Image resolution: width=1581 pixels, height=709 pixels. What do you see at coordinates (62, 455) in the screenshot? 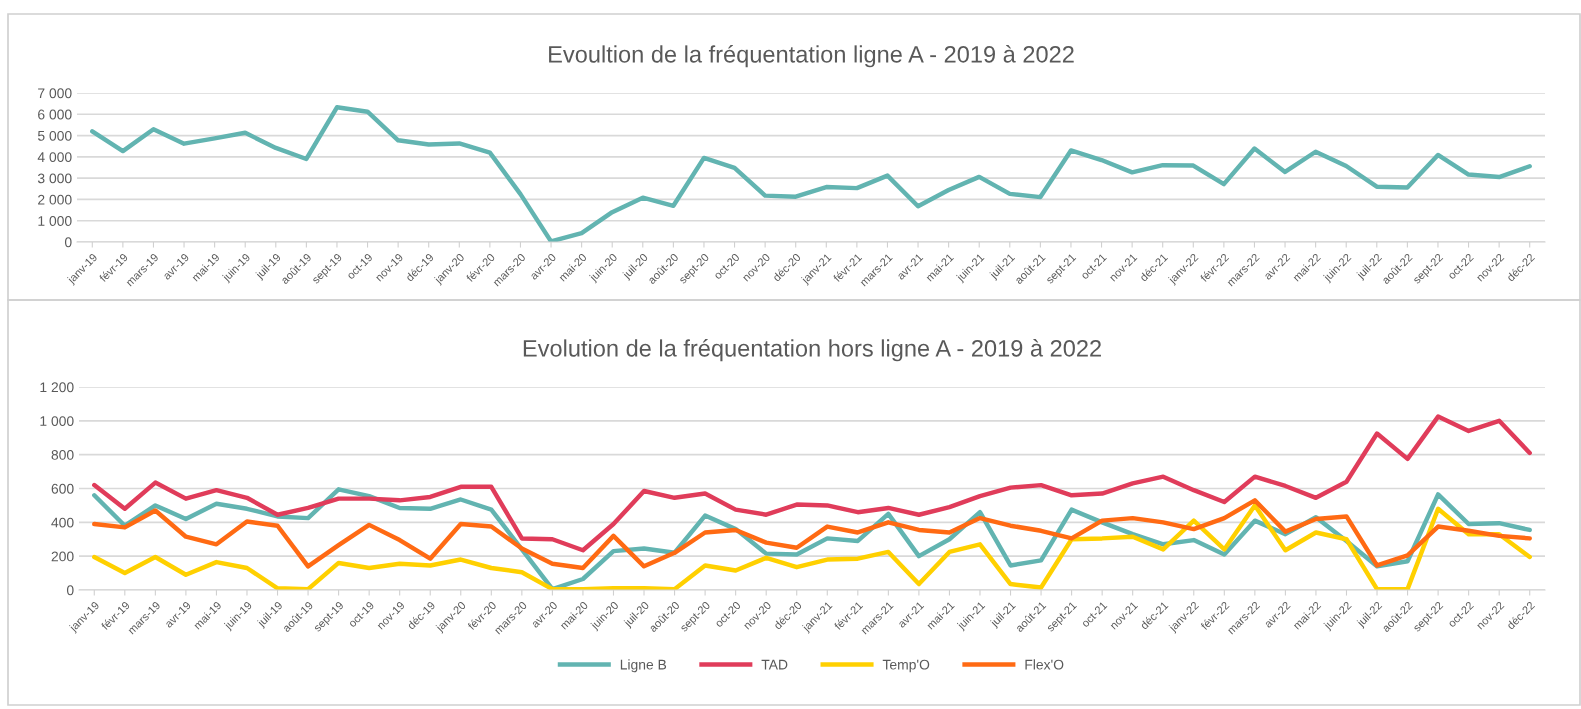
I see `y-tick-label: 800` at bounding box center [62, 455].